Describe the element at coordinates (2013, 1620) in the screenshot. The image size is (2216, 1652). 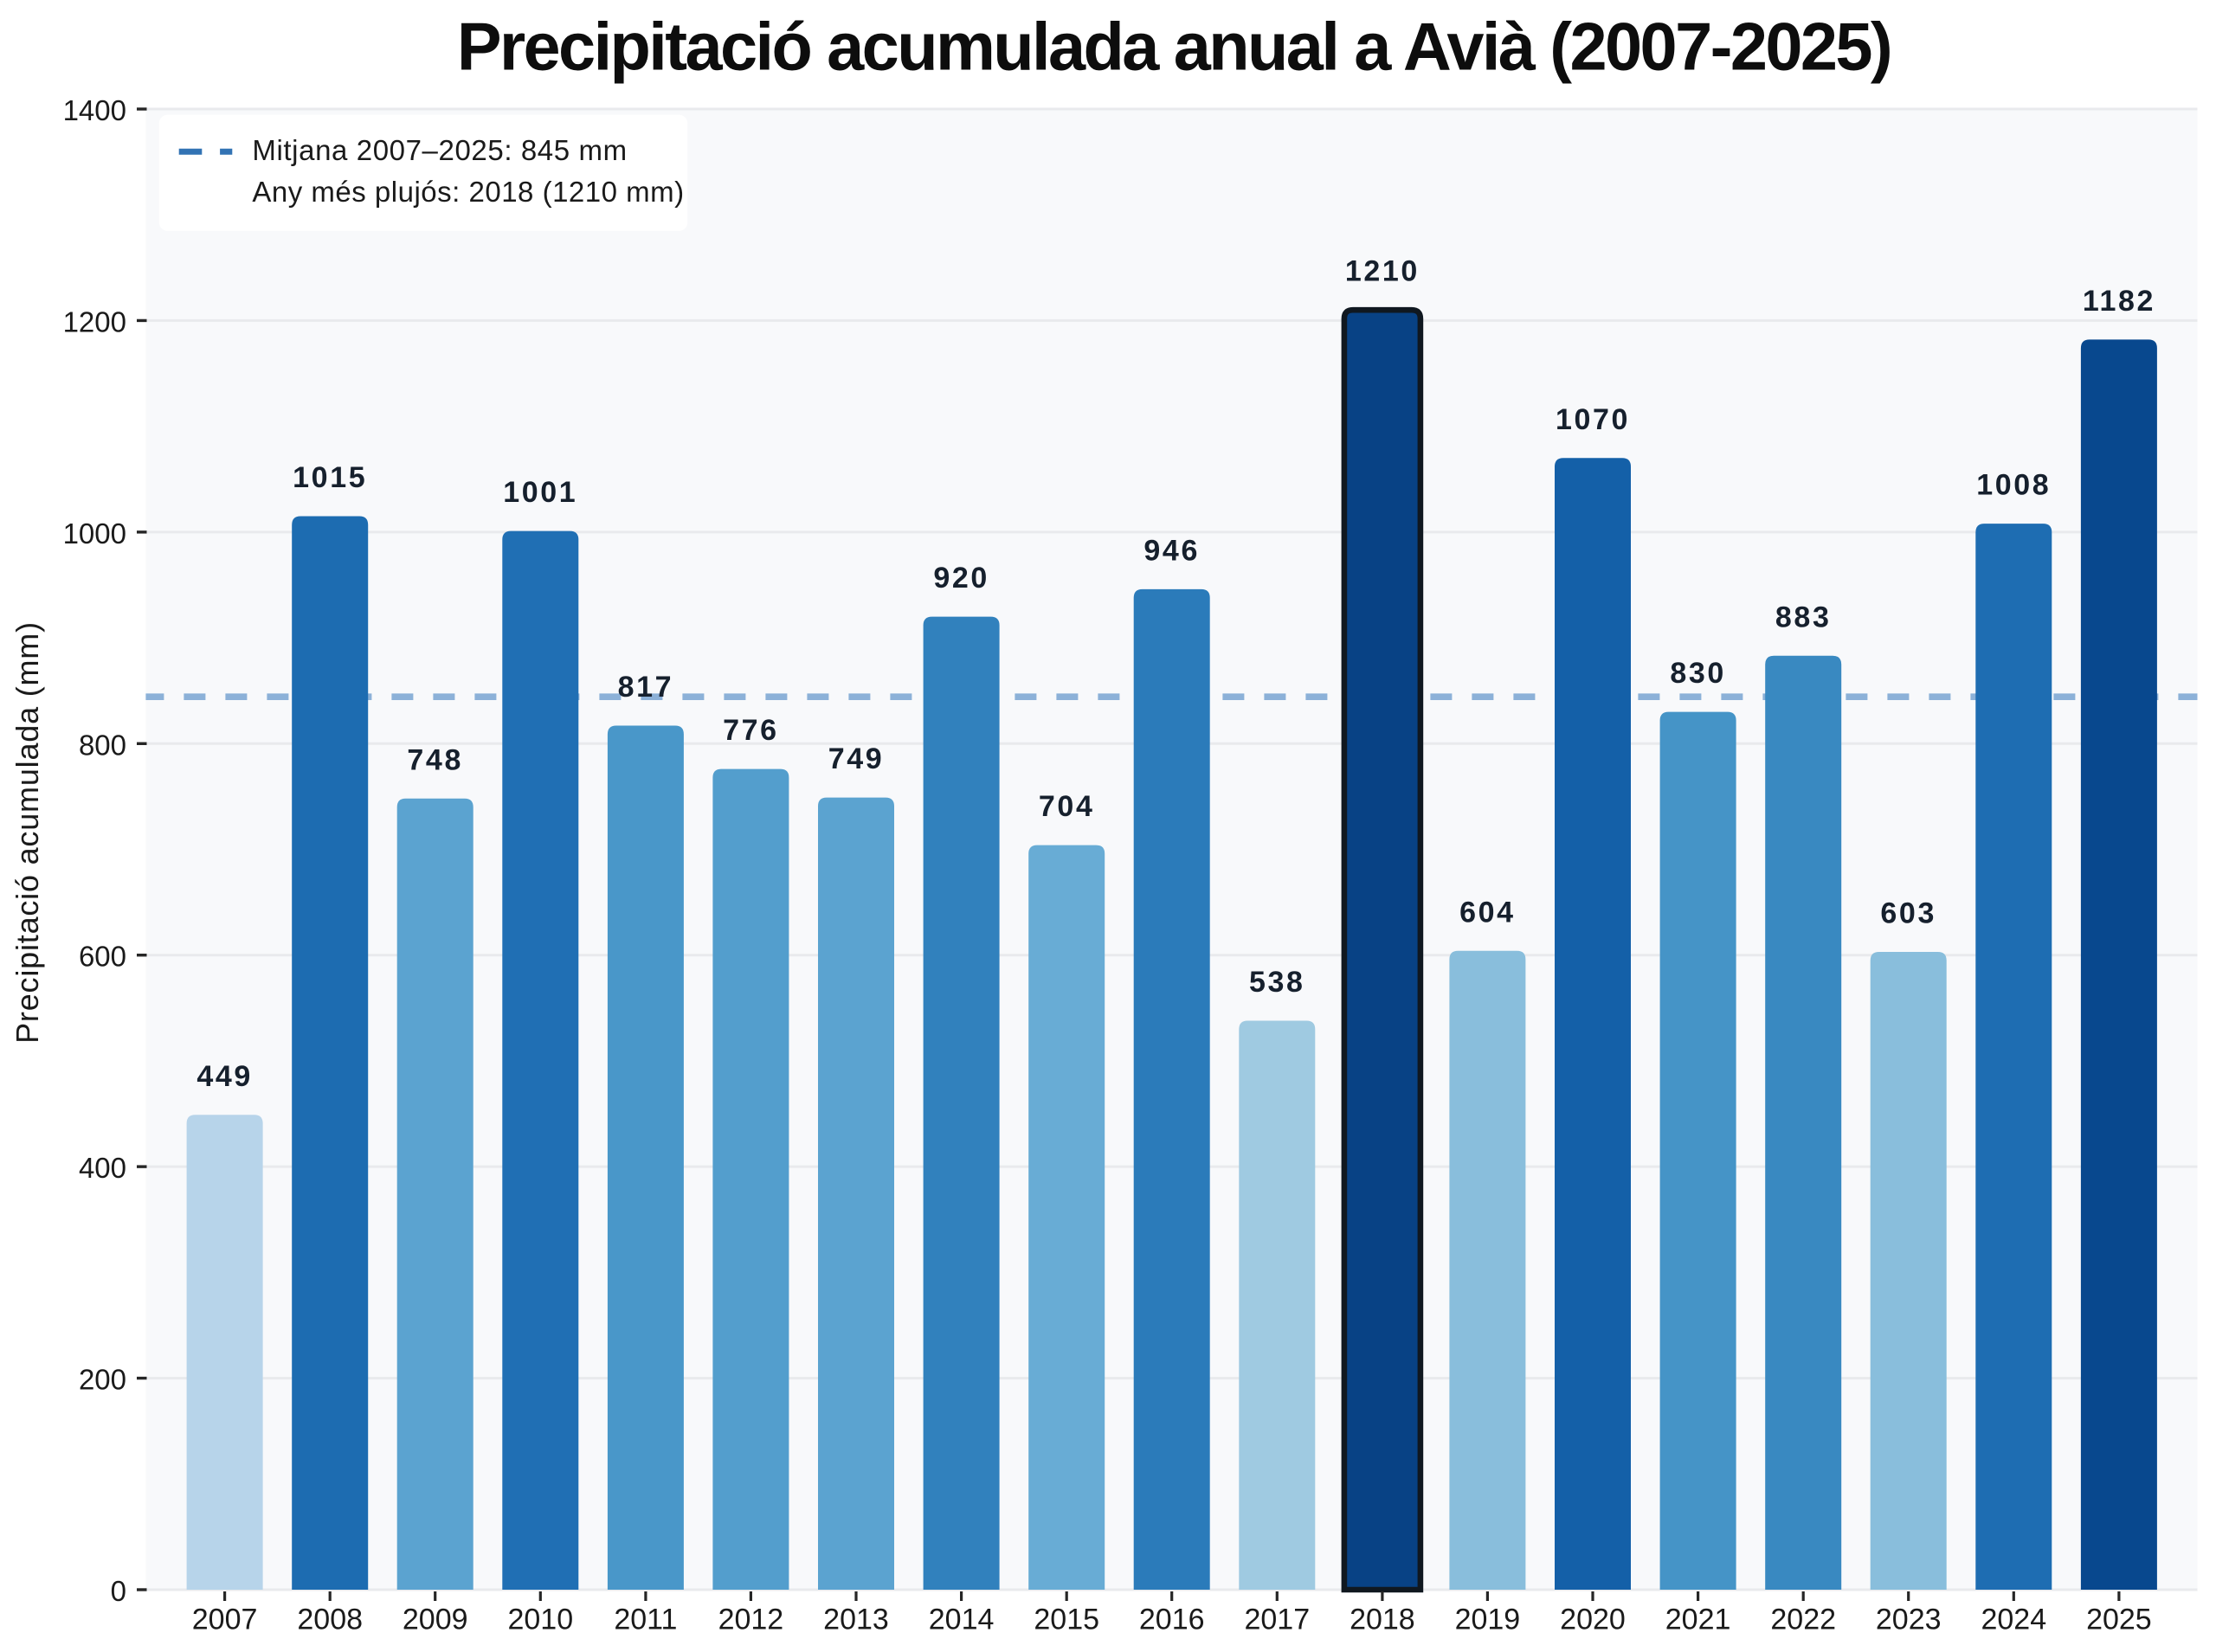
I see `svg-text: 2024` at that location.